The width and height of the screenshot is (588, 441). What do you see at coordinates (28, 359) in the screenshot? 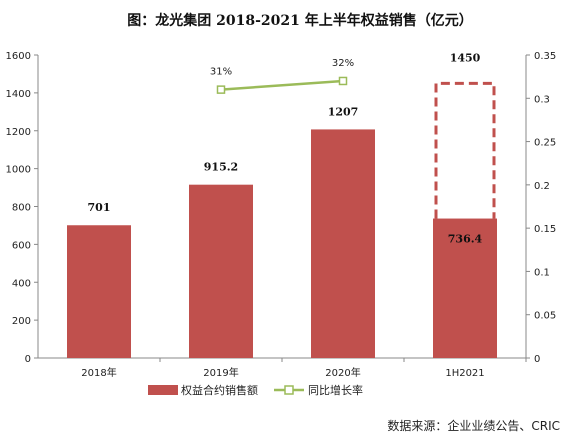
I see `y-left-tick-label: 0` at bounding box center [28, 359].